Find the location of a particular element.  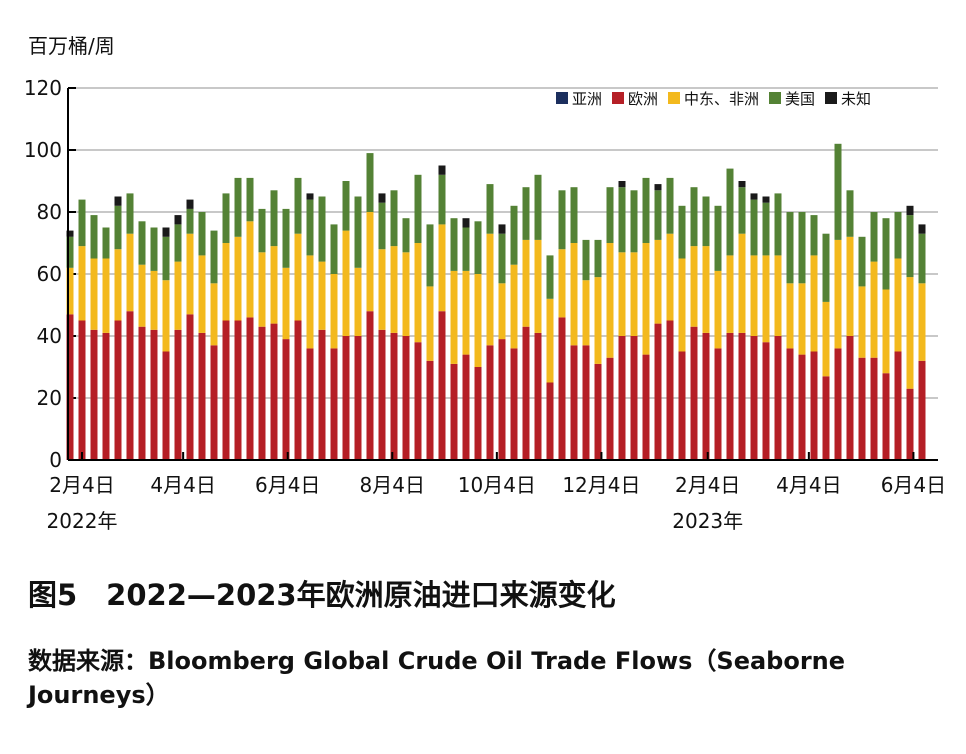

x-year-label: 2023年 is located at coordinates (707, 521).